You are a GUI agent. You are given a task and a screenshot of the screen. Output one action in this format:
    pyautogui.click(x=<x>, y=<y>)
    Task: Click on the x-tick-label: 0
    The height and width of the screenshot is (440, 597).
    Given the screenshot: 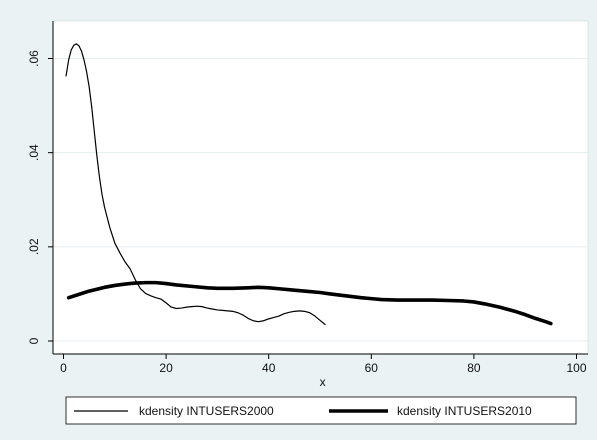 What is the action you would take?
    pyautogui.click(x=63, y=368)
    